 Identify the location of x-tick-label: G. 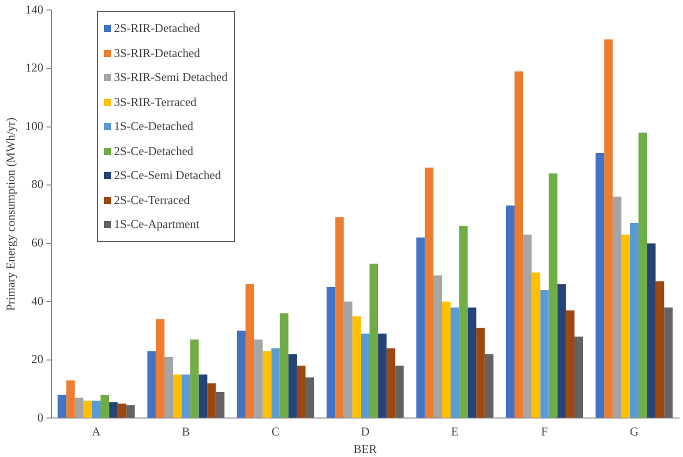
(634, 431).